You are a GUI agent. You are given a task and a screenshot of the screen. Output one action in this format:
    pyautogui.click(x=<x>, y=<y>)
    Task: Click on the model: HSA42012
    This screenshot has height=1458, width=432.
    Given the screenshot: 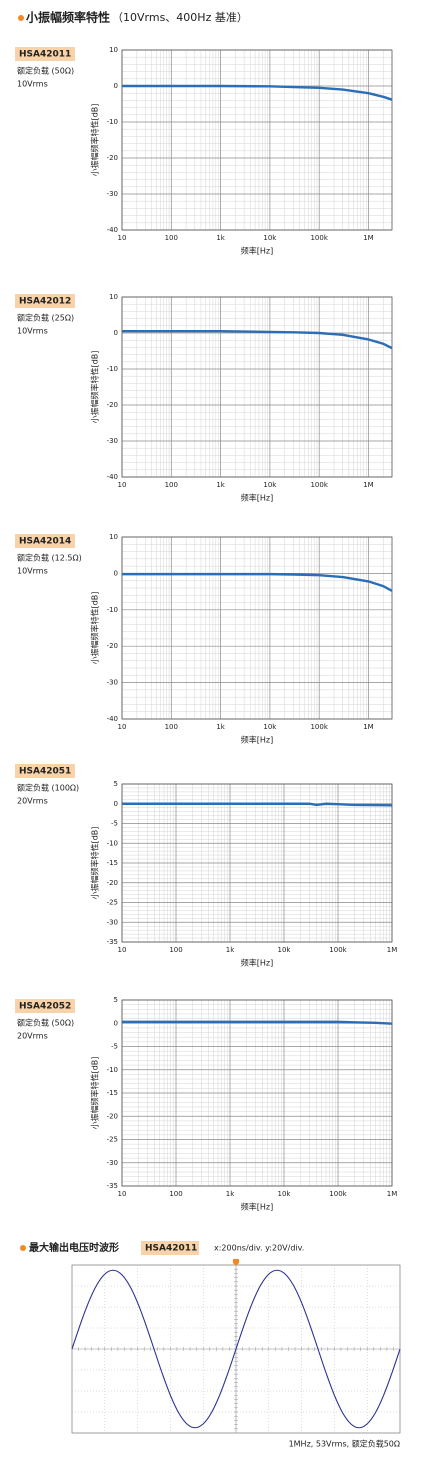 What is the action you would take?
    pyautogui.click(x=45, y=302)
    